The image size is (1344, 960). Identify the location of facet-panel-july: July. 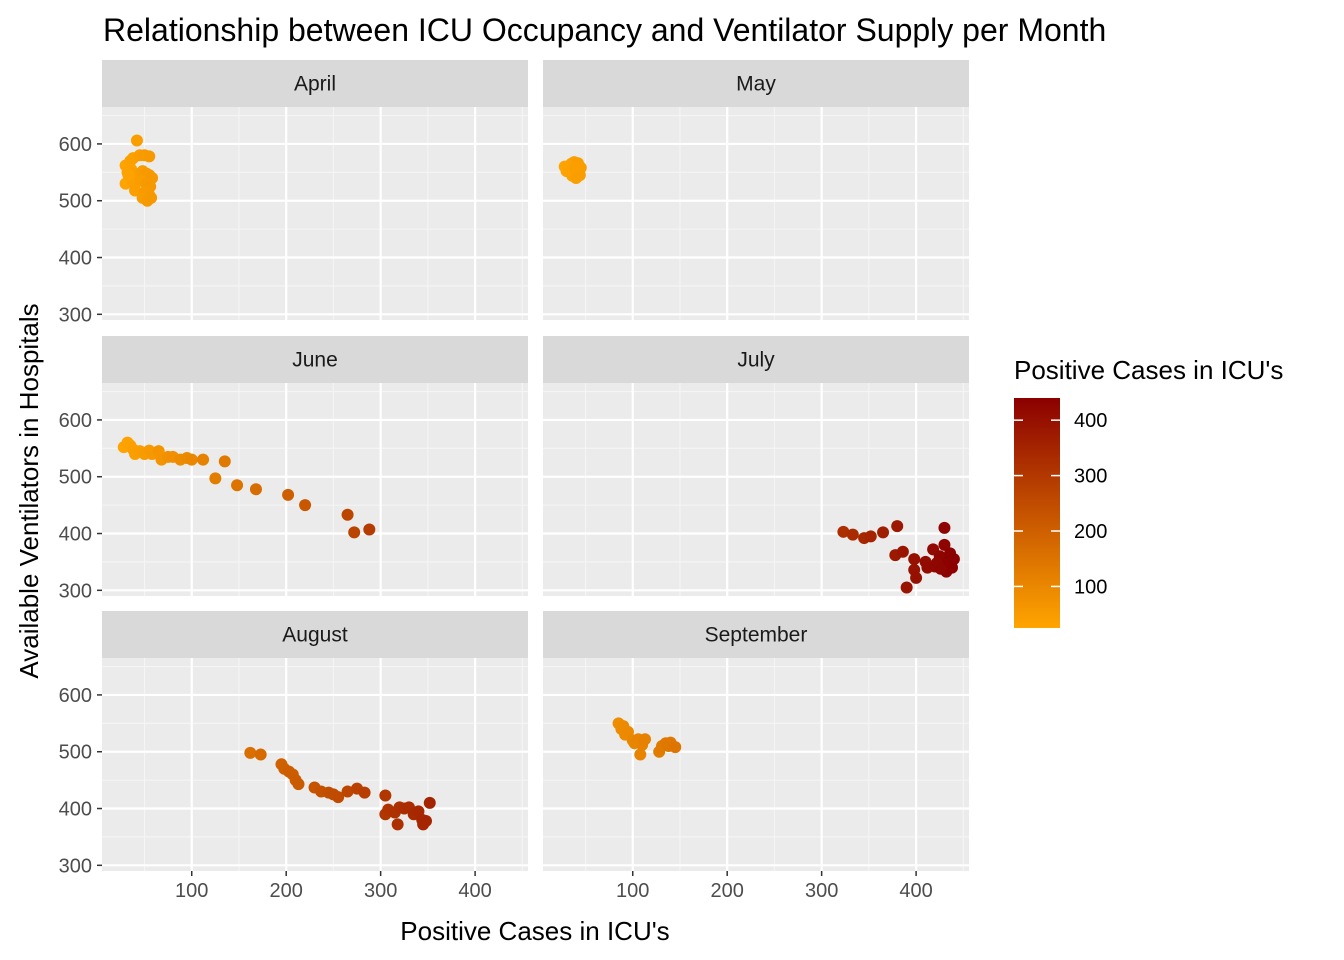
(756, 466).